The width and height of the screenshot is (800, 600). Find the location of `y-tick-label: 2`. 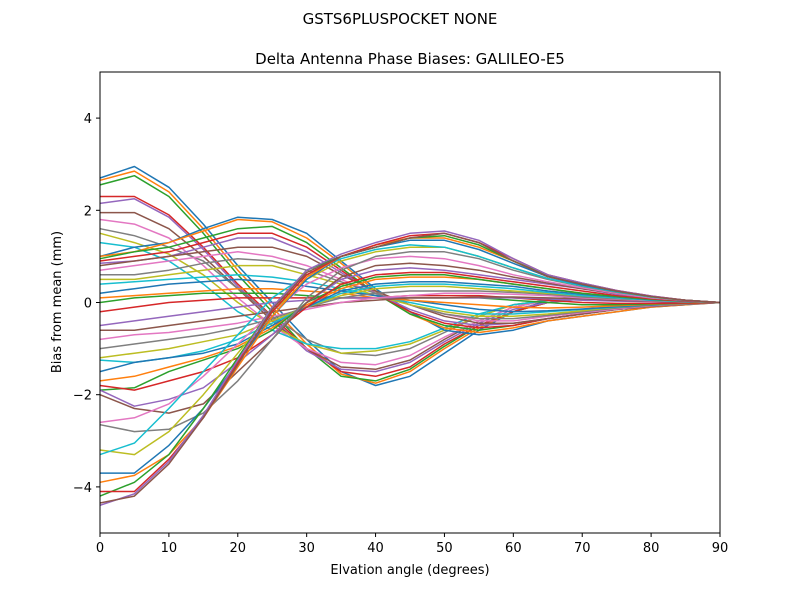

y-tick-label: 2 is located at coordinates (88, 211).